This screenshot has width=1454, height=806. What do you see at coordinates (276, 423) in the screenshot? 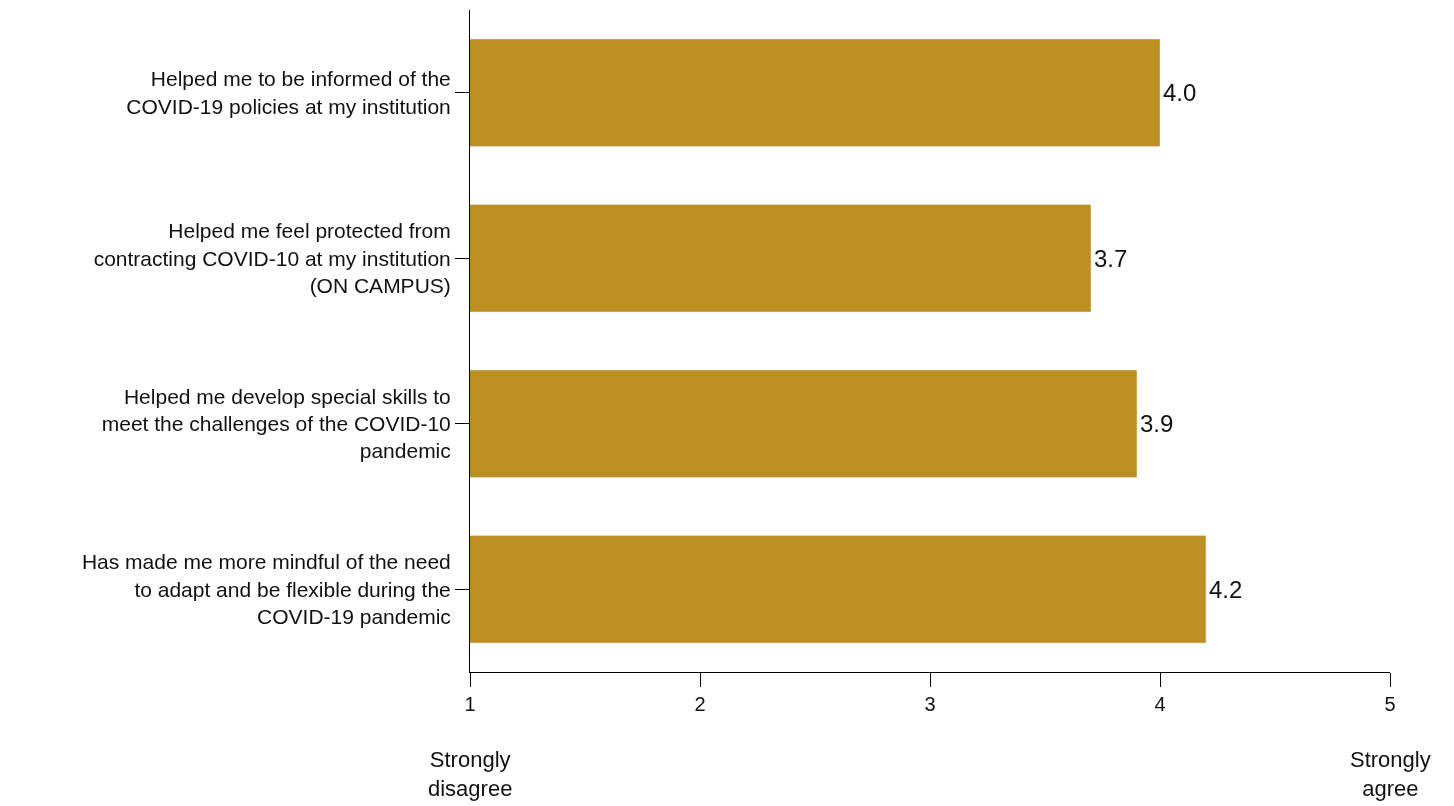
I see `y-tick-label: Helped me develop special skills to meet the challenges of the COVID-10 pandemic` at bounding box center [276, 423].